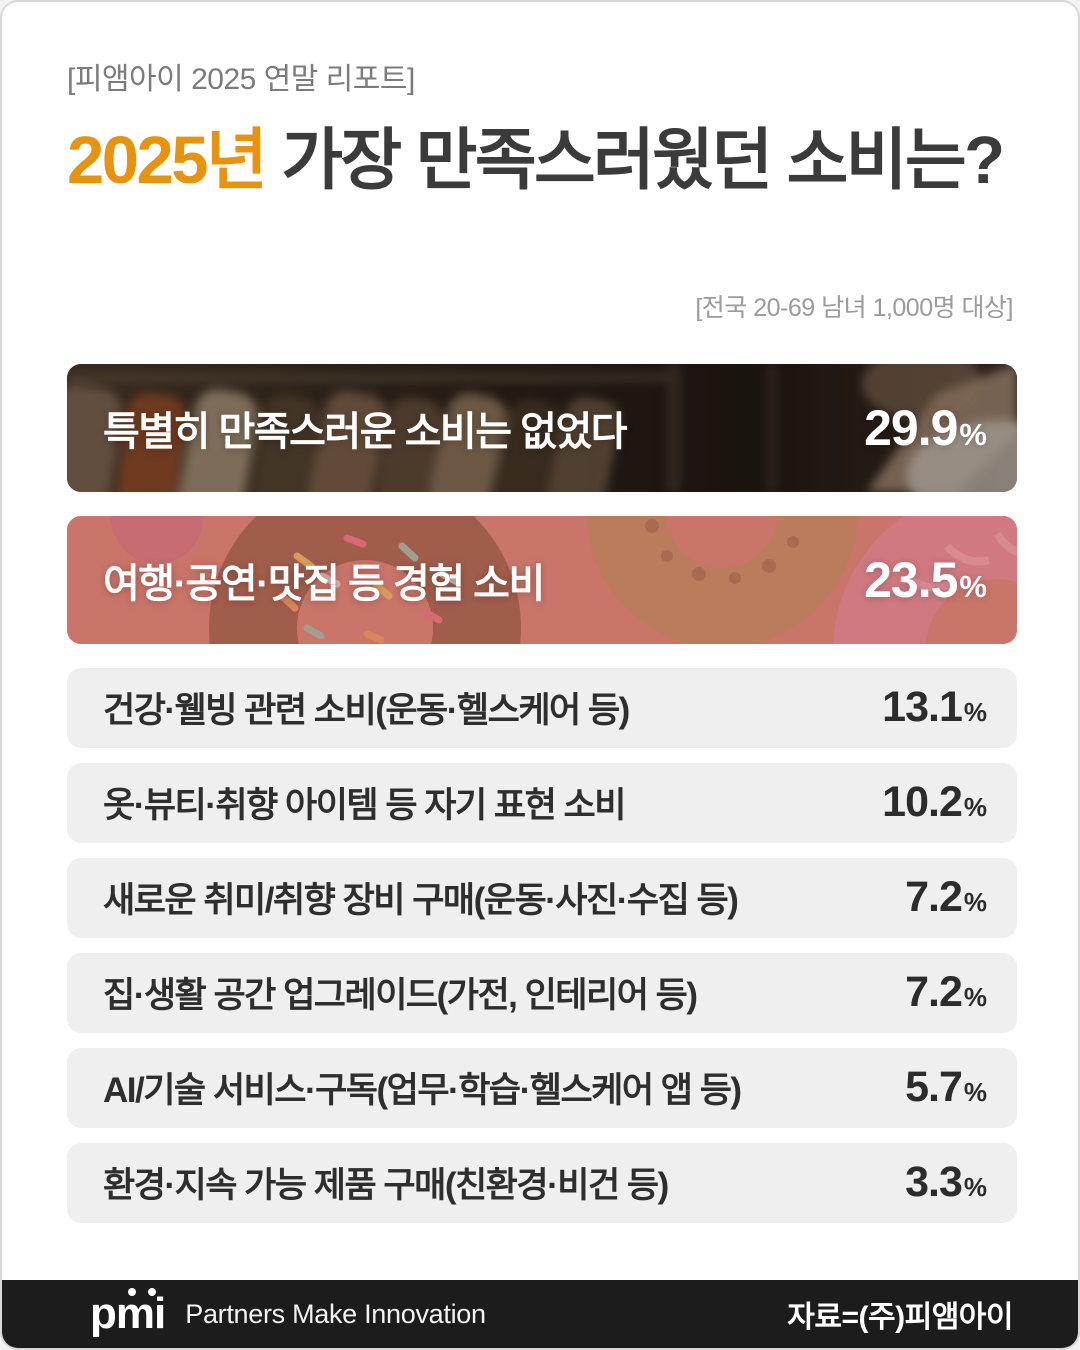 The image size is (1080, 1350). I want to click on bar-label: 새로운 취미/취향 장비 구매(운동·사진·수집 등), so click(421, 901).